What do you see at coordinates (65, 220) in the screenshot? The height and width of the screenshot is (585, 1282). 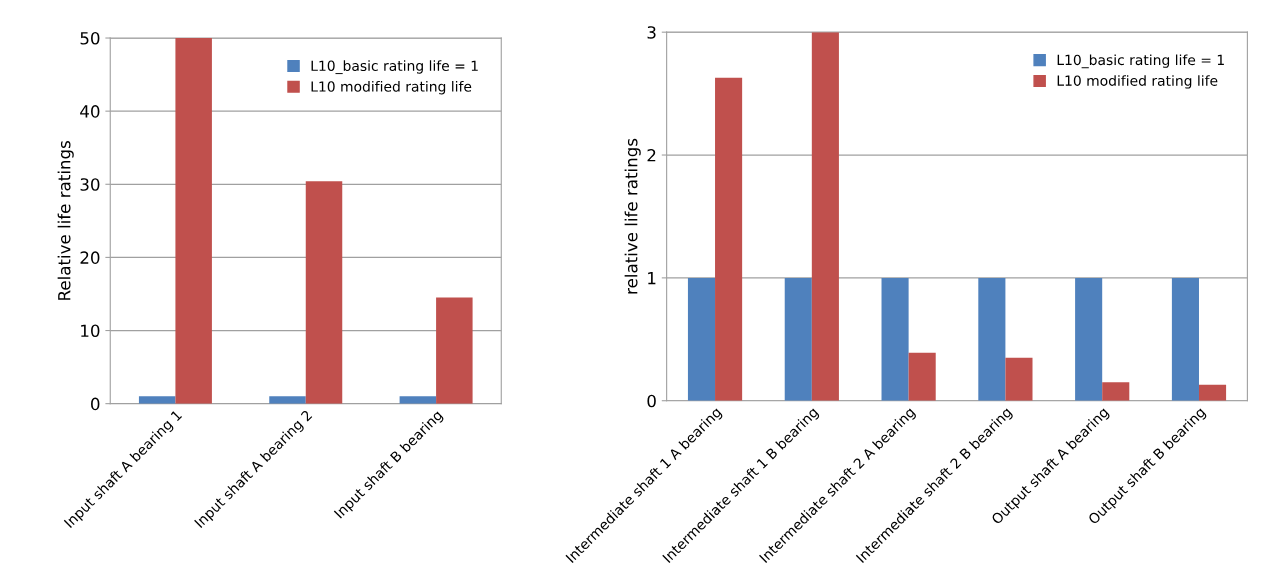 I see `y-axis-title: Relative life ratings` at bounding box center [65, 220].